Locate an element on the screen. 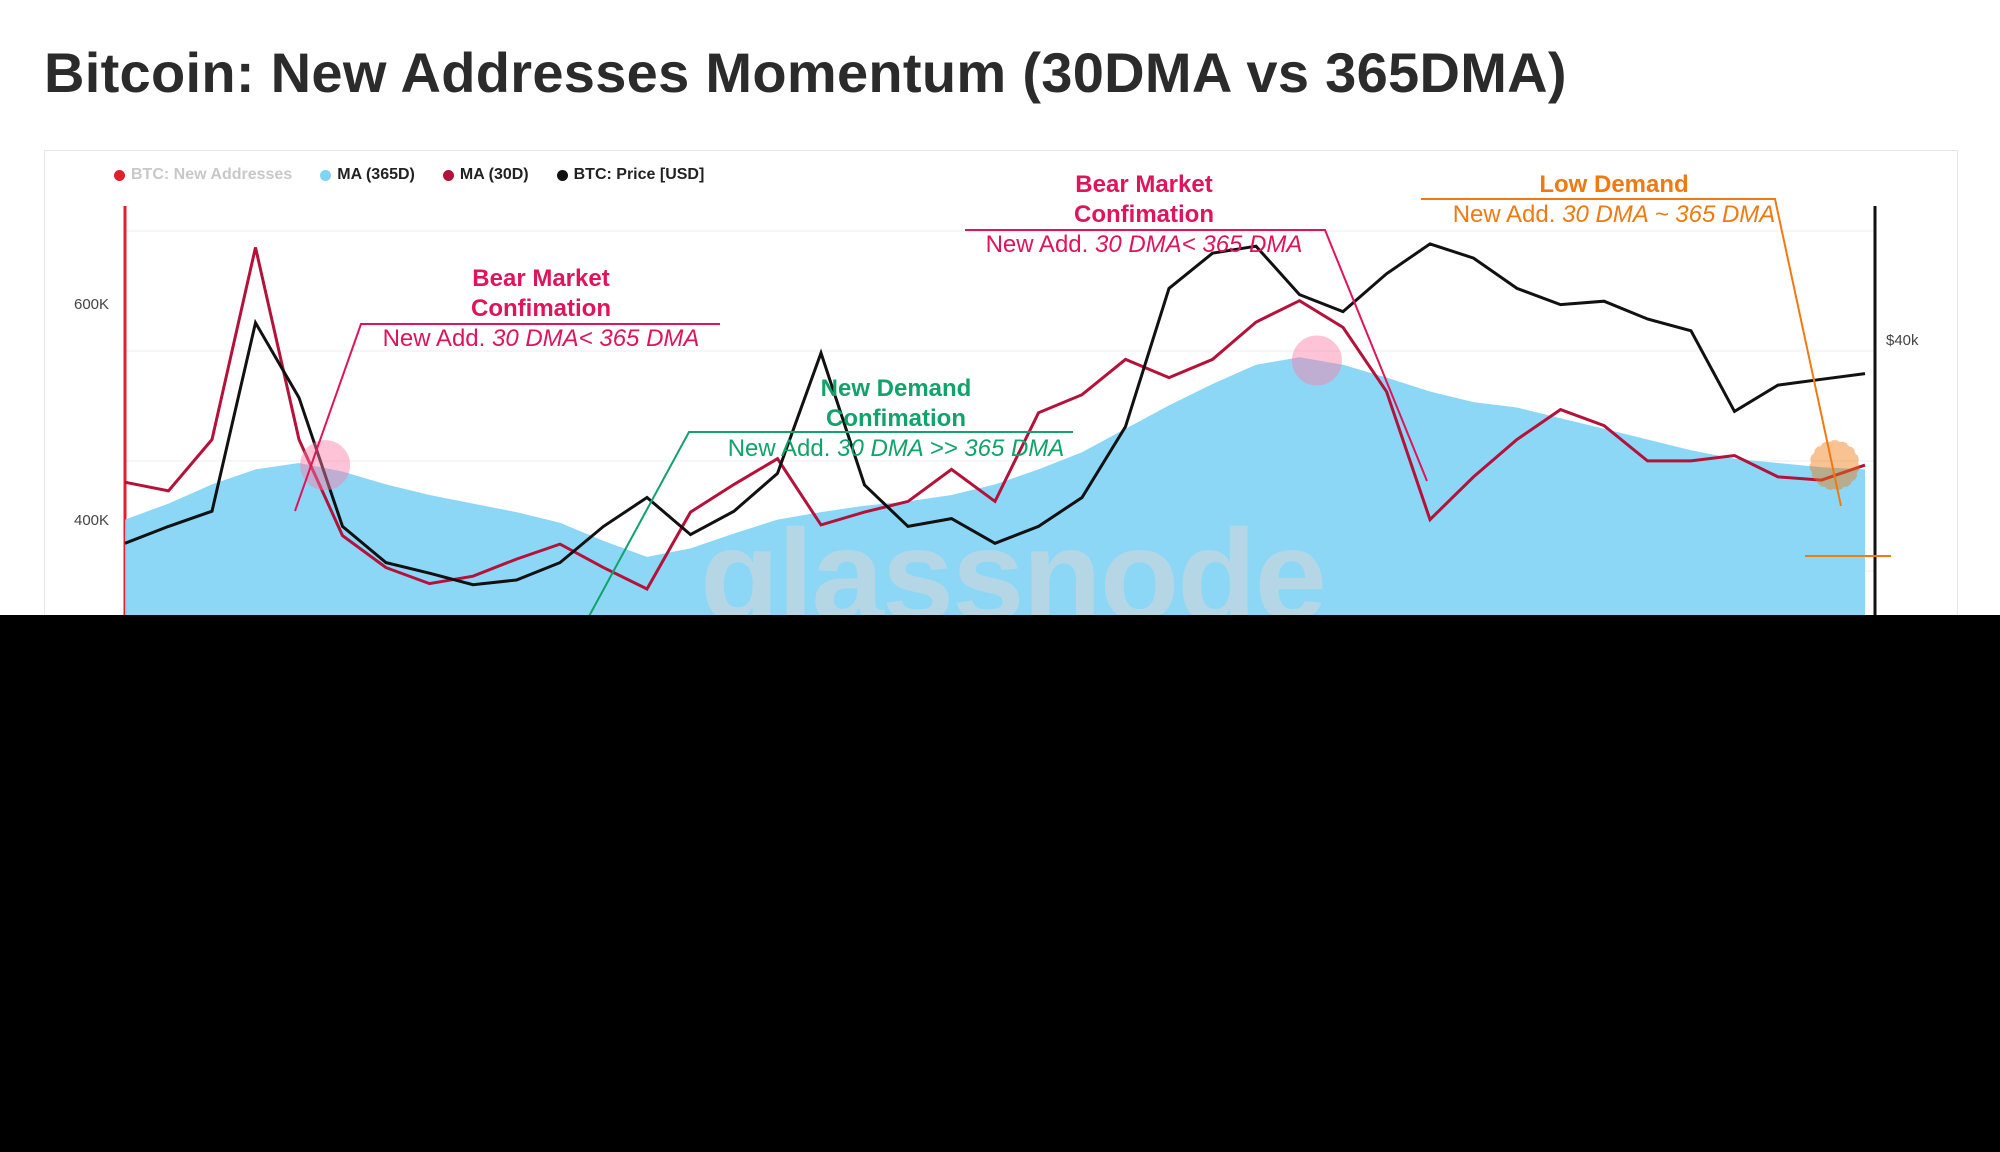 This screenshot has height=1152, width=2000. legend-item: BTC: New Addresses is located at coordinates (203, 175).